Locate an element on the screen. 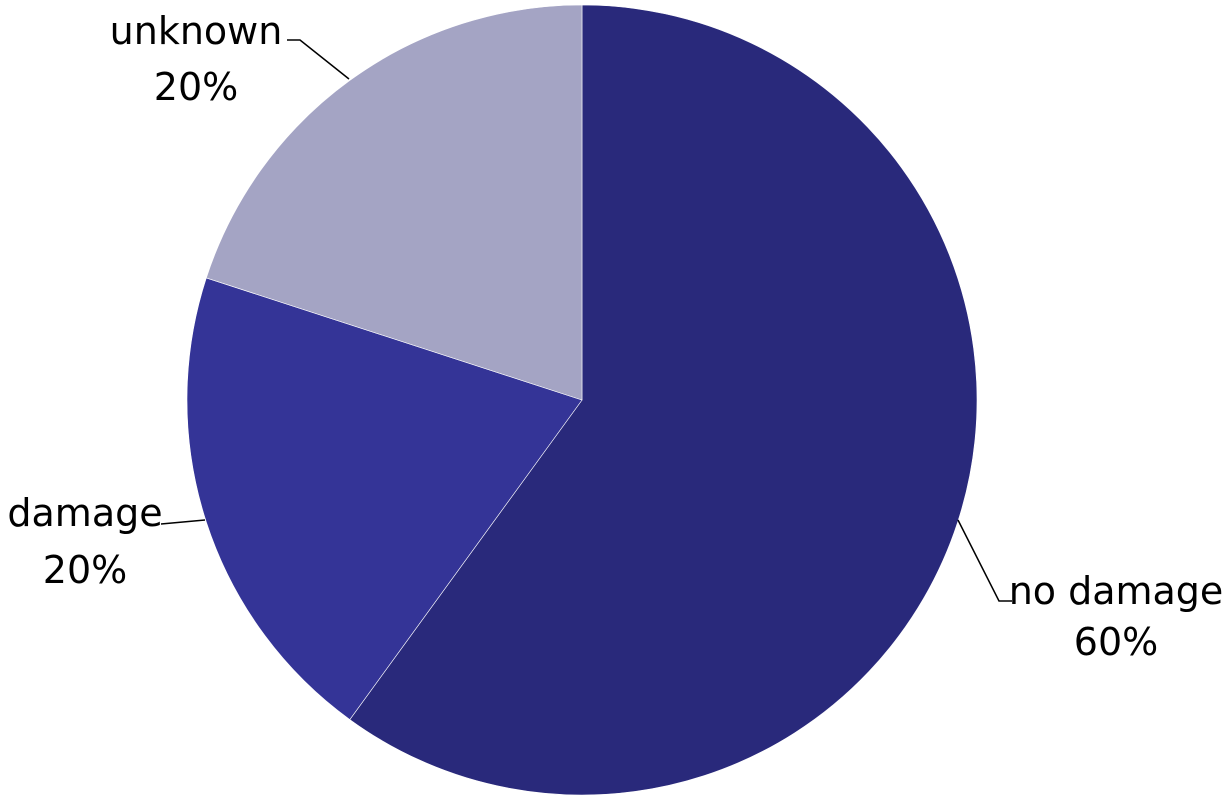 Image resolution: width=1231 pixels, height=799 pixels. data-label-damage-category: damage is located at coordinates (84, 513).